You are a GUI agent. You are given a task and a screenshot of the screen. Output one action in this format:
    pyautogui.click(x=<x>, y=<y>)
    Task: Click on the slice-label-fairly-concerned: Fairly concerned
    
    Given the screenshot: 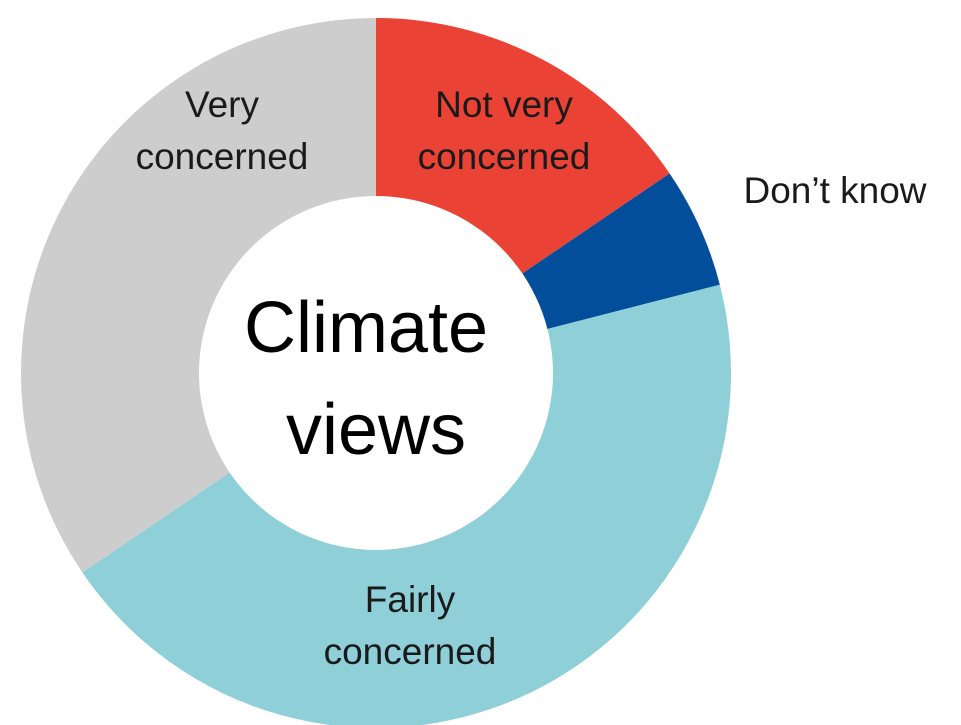 What is the action you would take?
    pyautogui.click(x=410, y=625)
    